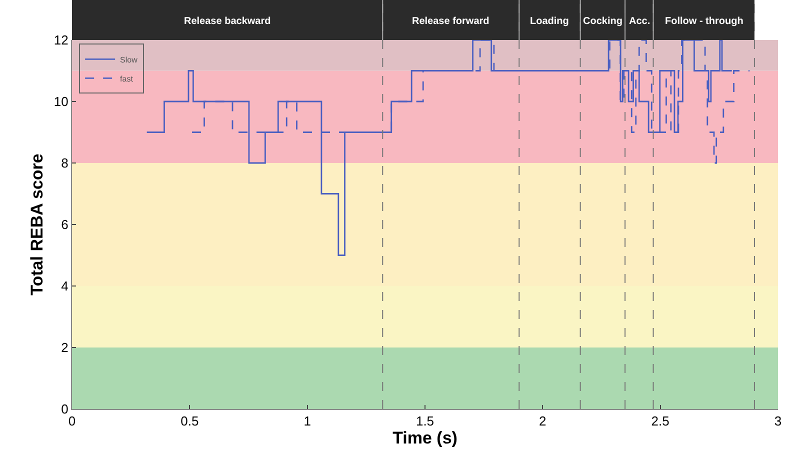  I want to click on y-axis-title: Total REBA score, so click(36, 225).